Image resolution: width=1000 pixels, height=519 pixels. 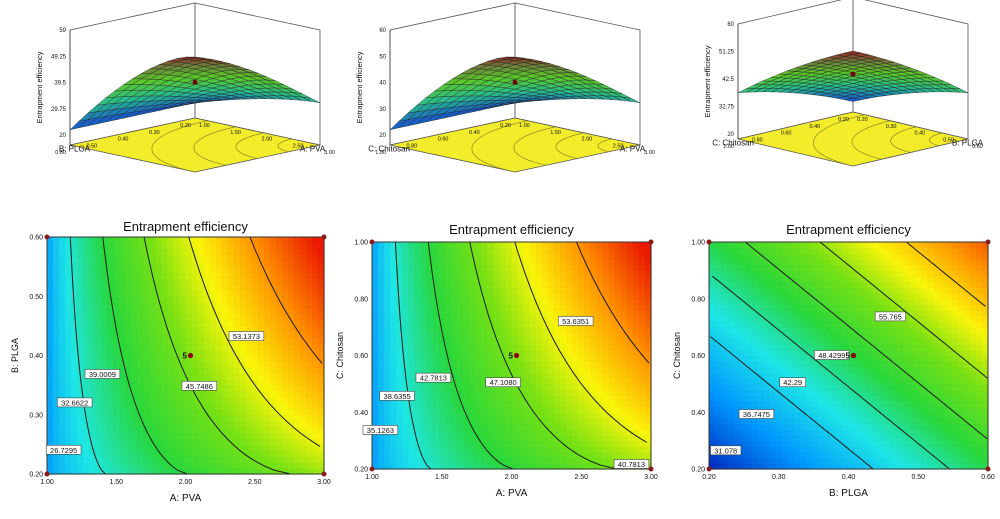 I want to click on y-tick-label: 1.00, so click(x=728, y=147).